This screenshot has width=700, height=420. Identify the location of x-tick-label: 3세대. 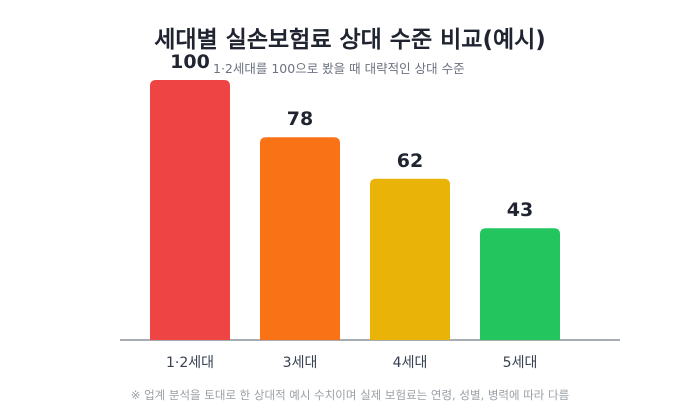
(300, 363).